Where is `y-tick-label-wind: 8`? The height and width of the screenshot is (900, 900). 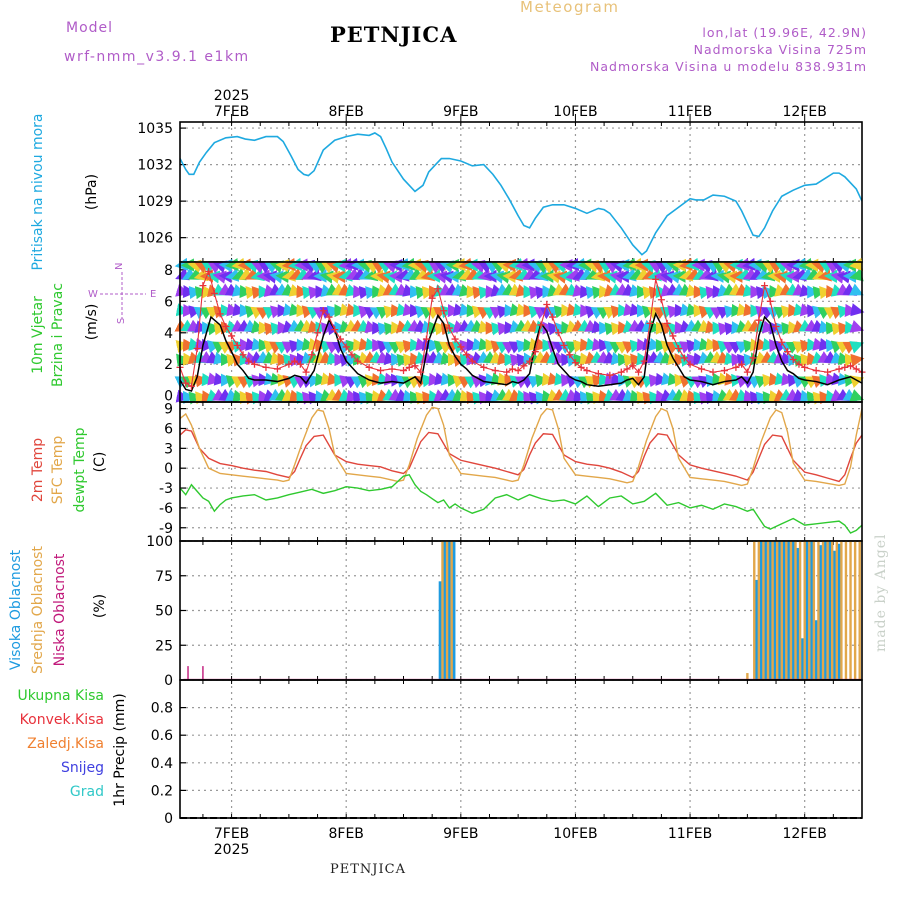
y-tick-label-wind: 8 is located at coordinates (168, 271).